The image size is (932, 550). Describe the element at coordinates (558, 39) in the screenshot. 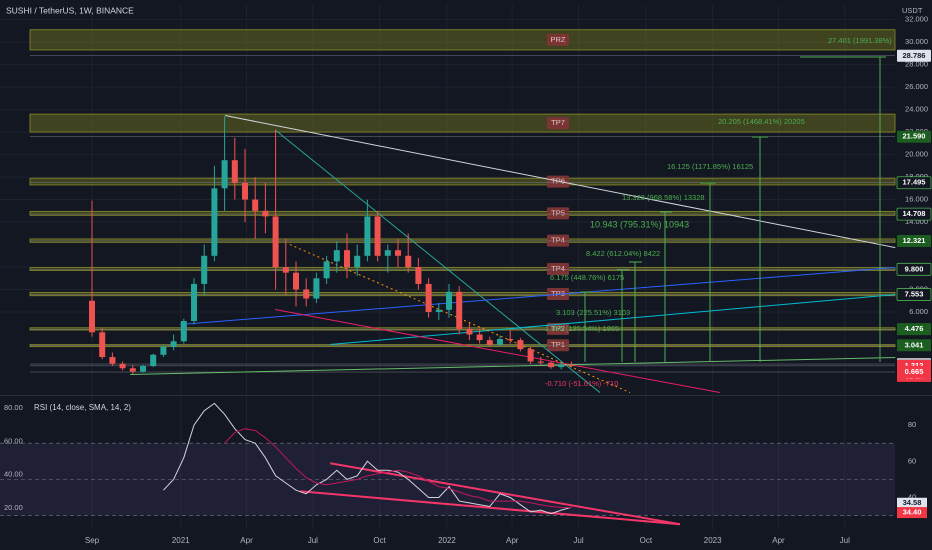

I see `zone-label: PRZ` at that location.